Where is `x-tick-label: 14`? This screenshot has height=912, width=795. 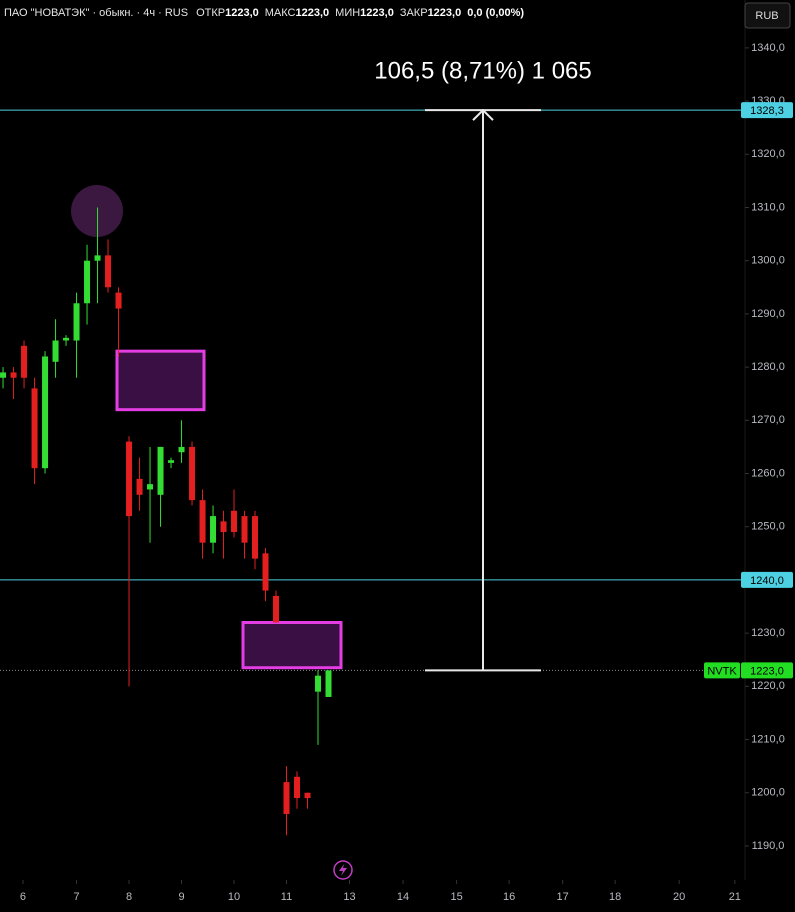 x-tick-label: 14 is located at coordinates (403, 897).